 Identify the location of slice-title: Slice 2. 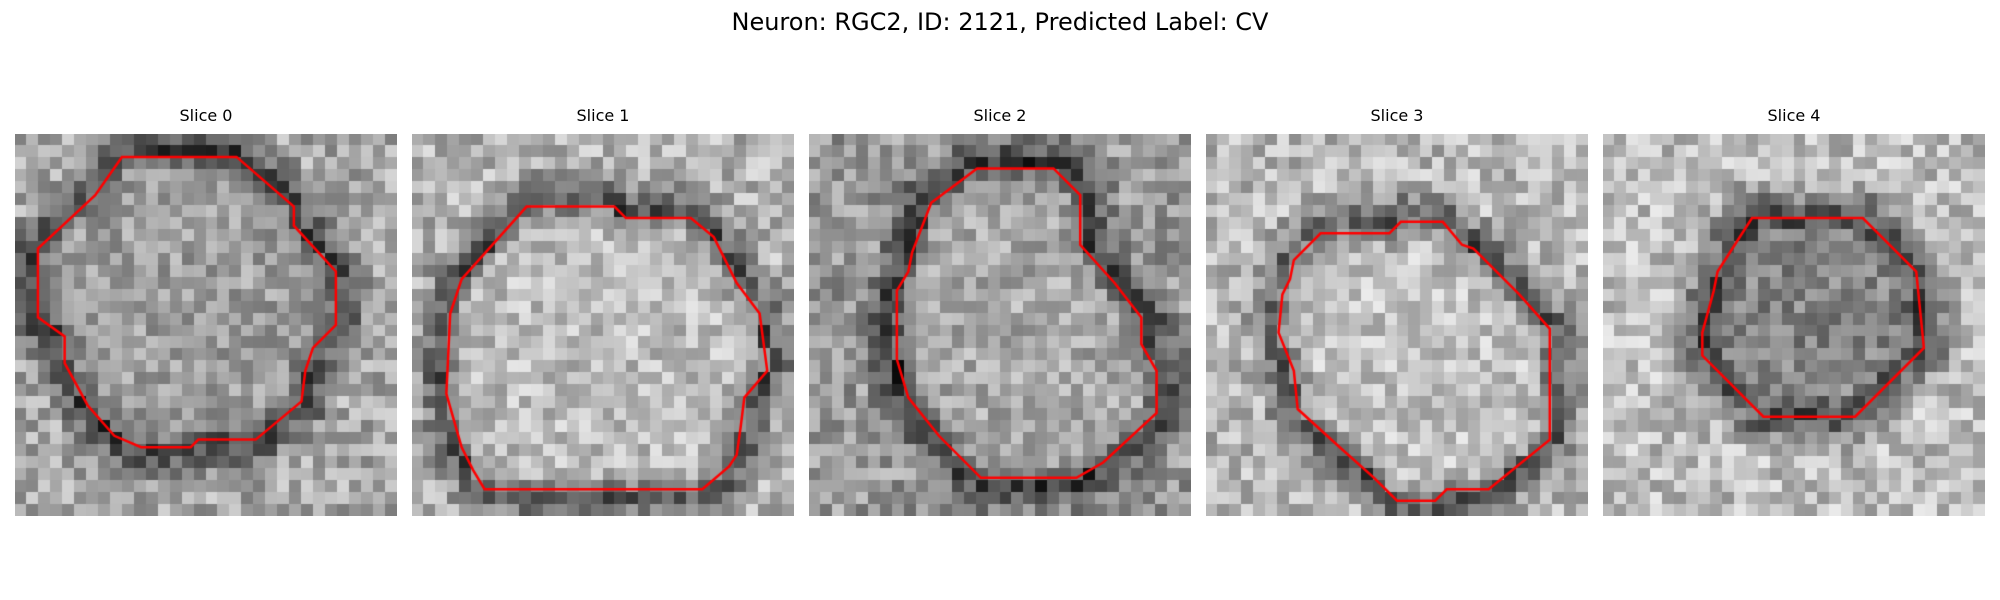
(1000, 115).